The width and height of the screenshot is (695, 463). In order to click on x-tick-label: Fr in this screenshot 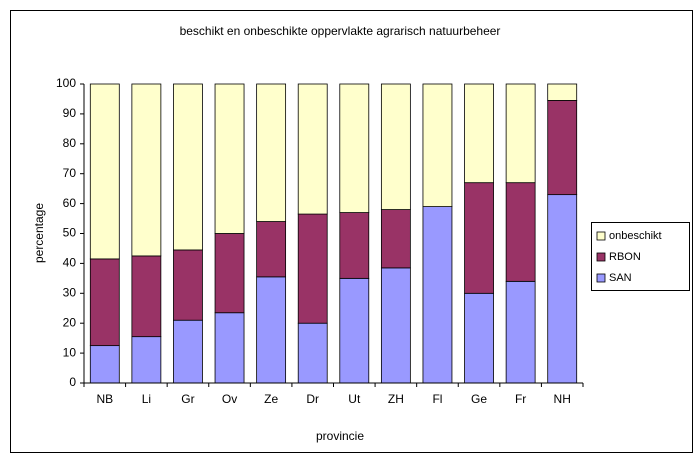, I will do `click(520, 399)`.